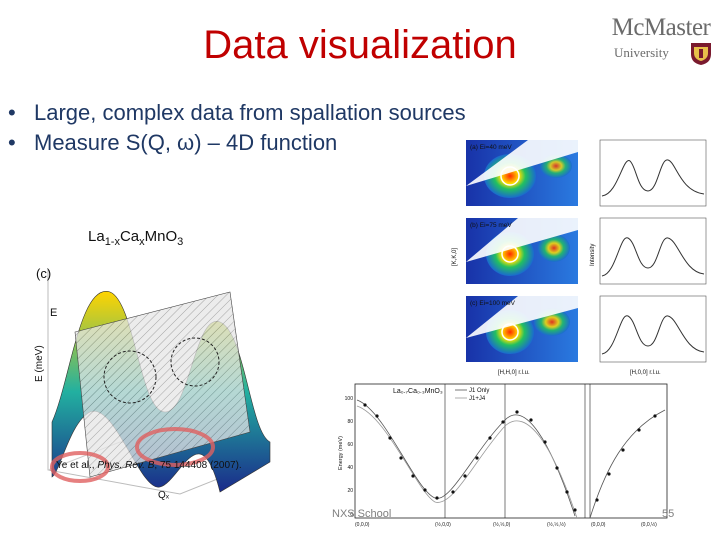 This screenshot has height=540, width=720. Describe the element at coordinates (586, 329) in the screenshot. I see `map-panel-c: (c) Ei=100 meV` at that location.